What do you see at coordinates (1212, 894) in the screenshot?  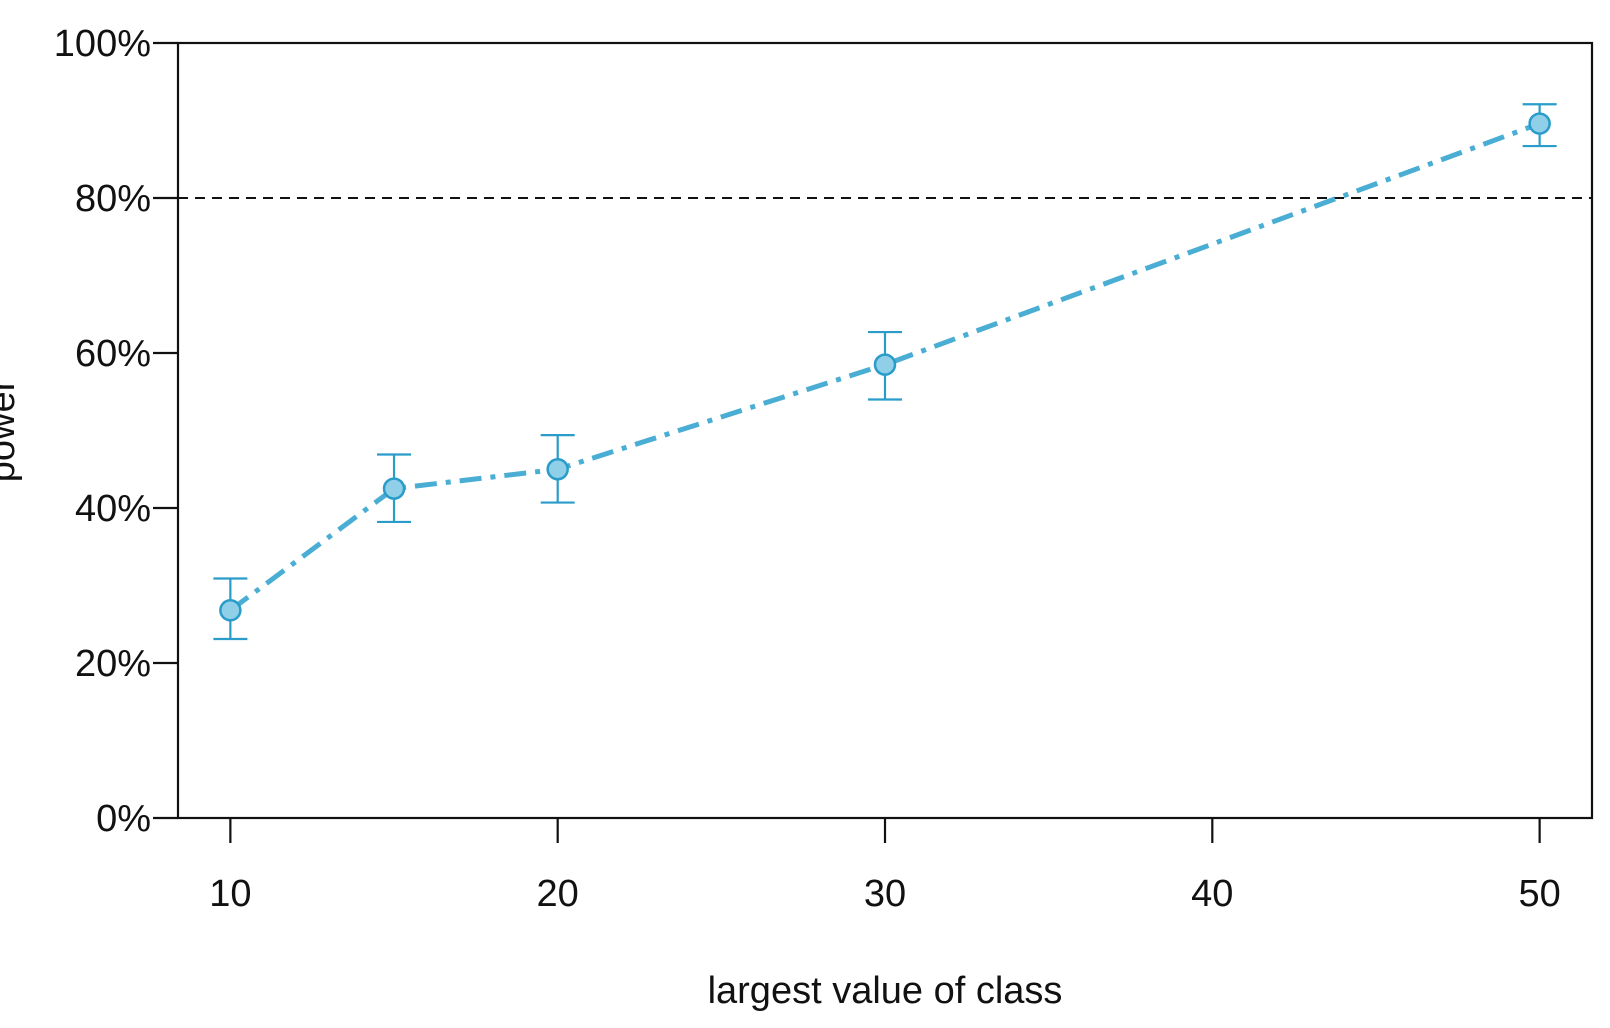 I see `x-tick-label: 40` at bounding box center [1212, 894].